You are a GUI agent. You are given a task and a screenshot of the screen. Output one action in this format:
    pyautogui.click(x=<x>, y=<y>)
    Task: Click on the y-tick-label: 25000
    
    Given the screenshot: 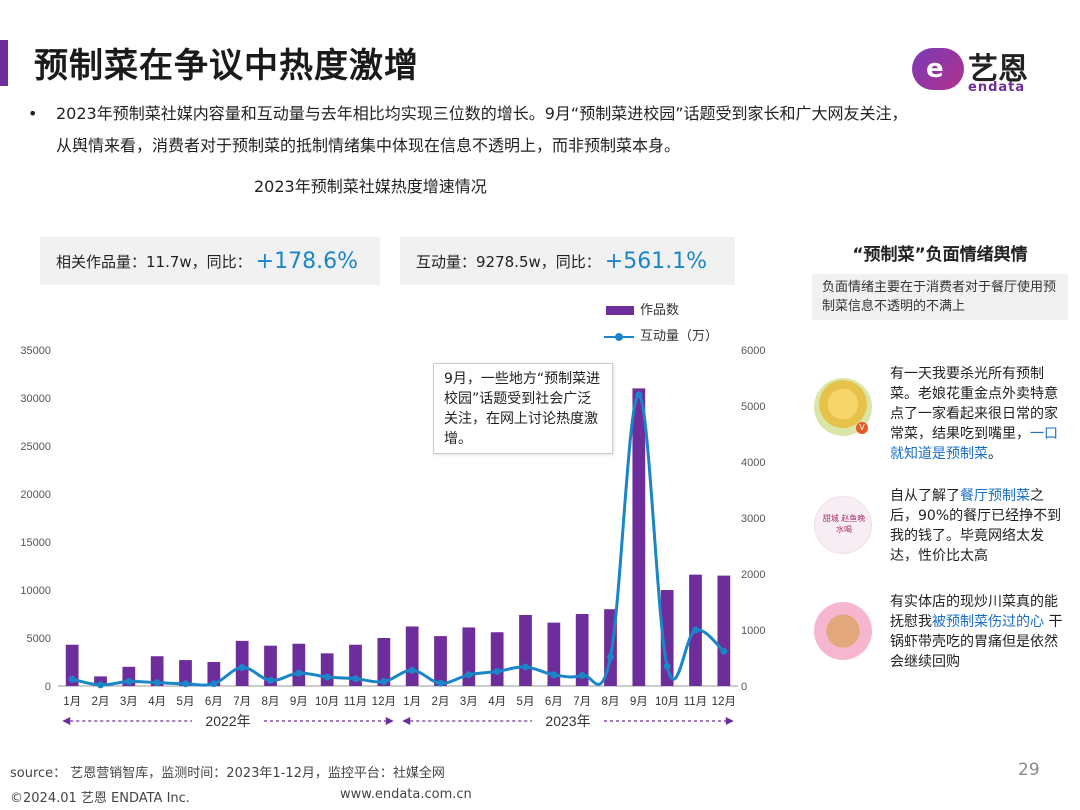 What is the action you would take?
    pyautogui.click(x=35, y=447)
    